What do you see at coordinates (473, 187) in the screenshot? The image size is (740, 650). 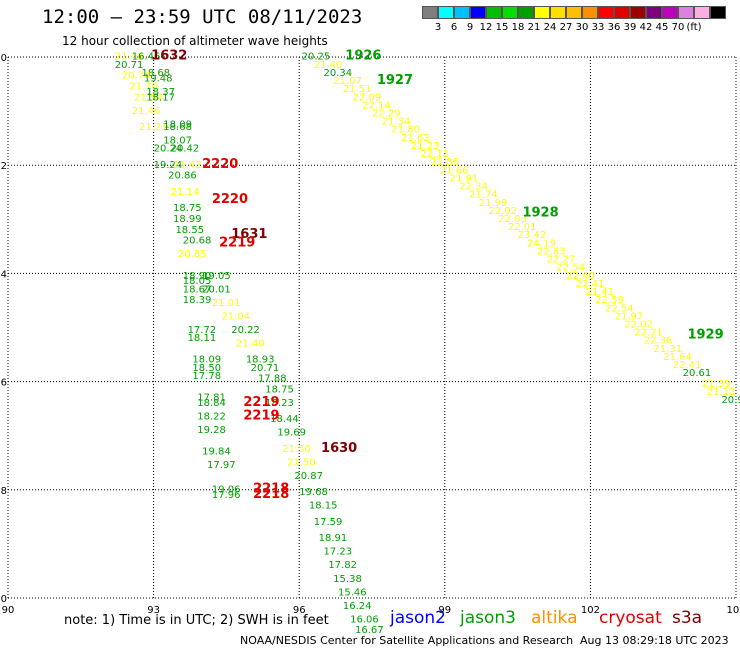 I see `wave-height-point: 22.34` at bounding box center [473, 187].